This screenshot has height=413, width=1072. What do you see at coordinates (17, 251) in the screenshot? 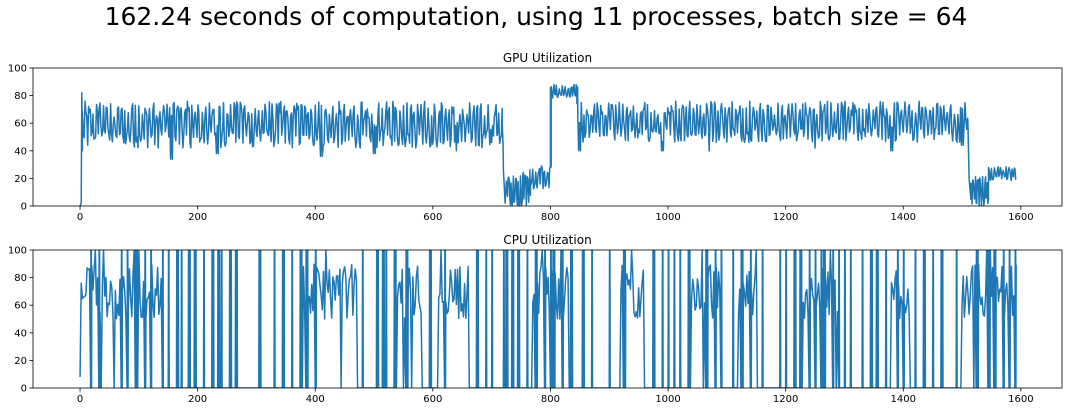
I see `cpu-ytick-label: 100` at bounding box center [17, 251].